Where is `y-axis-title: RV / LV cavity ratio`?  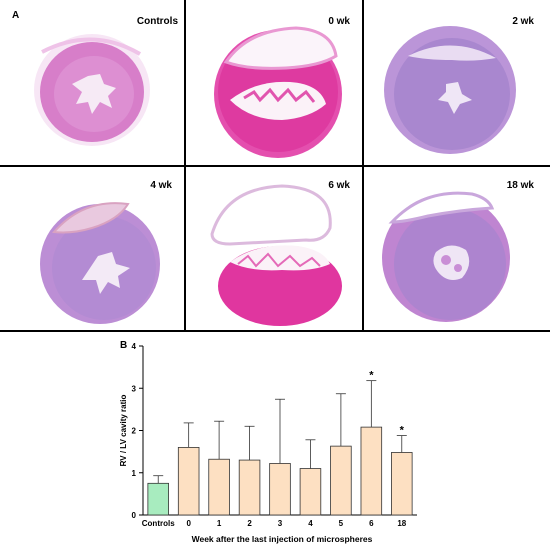 y-axis-title: RV / LV cavity ratio is located at coordinates (123, 431).